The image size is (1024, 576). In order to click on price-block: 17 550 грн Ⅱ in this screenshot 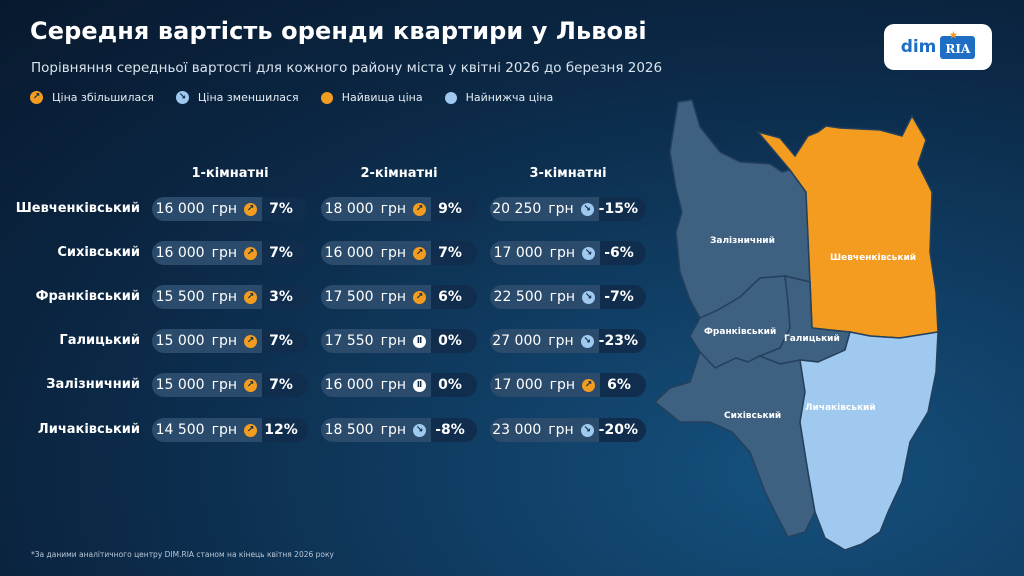, I will do `click(376, 341)`.